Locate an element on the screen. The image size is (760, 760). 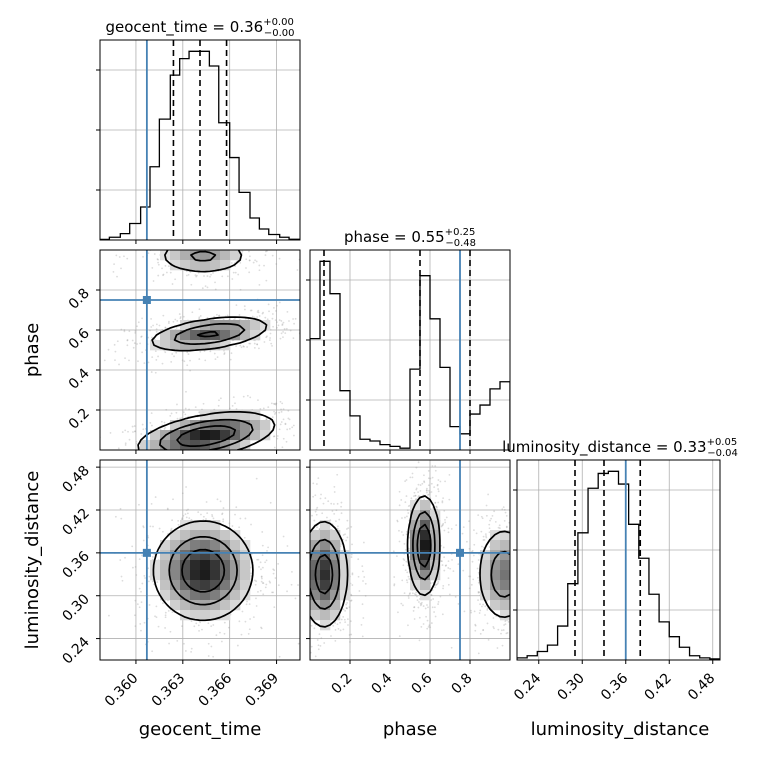
x-tick-label: 0.6 is located at coordinates (422, 683).